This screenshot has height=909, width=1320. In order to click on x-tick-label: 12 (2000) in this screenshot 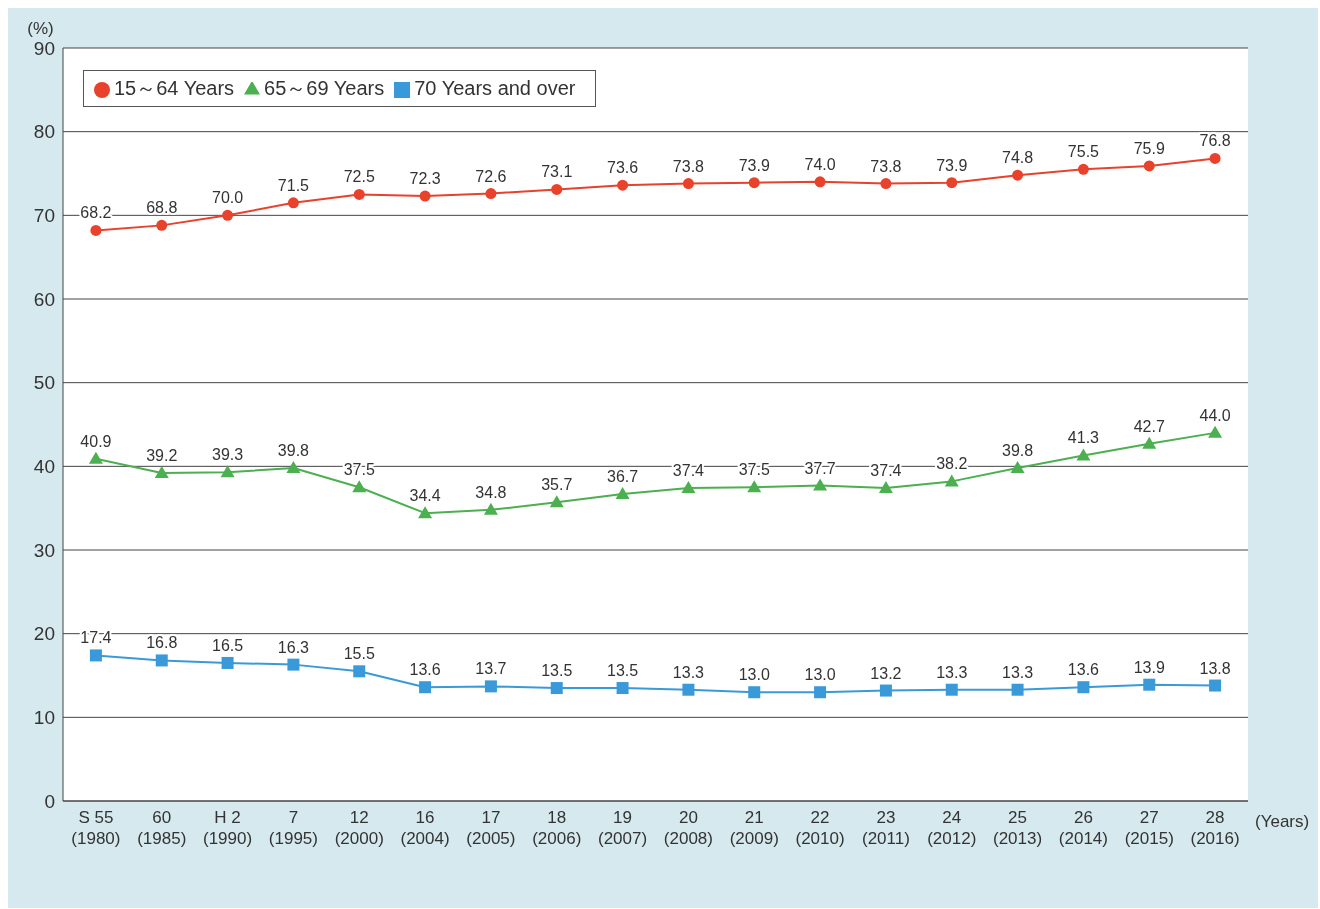, I will do `click(359, 828)`.